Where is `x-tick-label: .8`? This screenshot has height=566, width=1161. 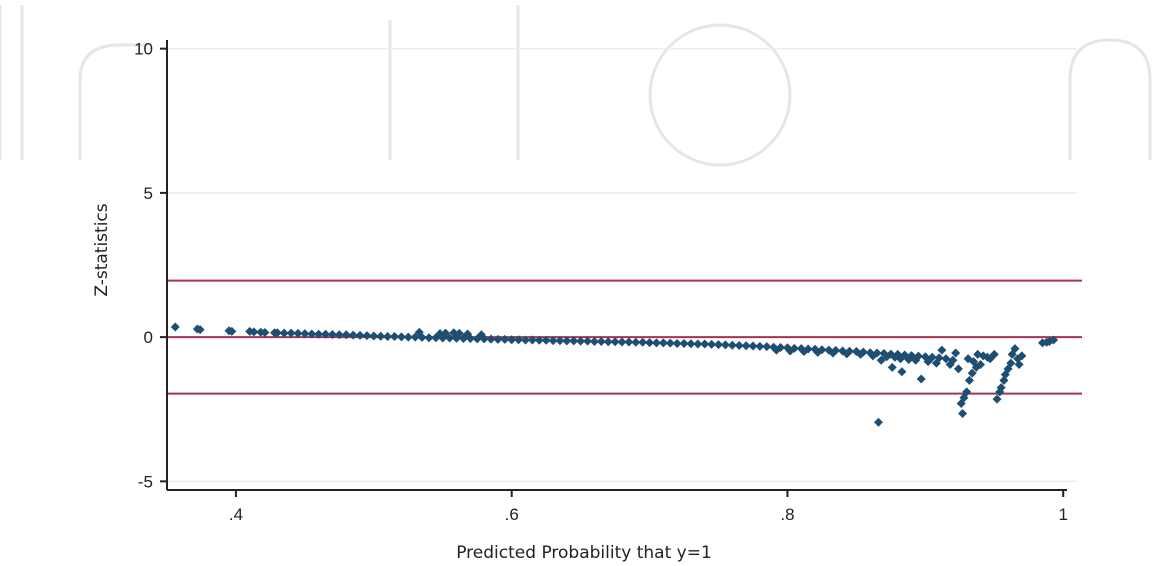
x-tick-label: .8 is located at coordinates (787, 514).